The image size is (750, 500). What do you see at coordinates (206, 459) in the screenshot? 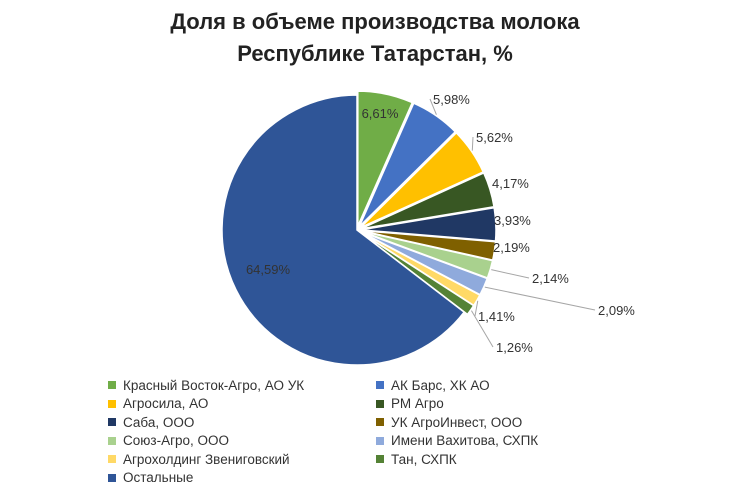
I see `legend-label-9: Агрохолдинг Звениговский` at bounding box center [206, 459].